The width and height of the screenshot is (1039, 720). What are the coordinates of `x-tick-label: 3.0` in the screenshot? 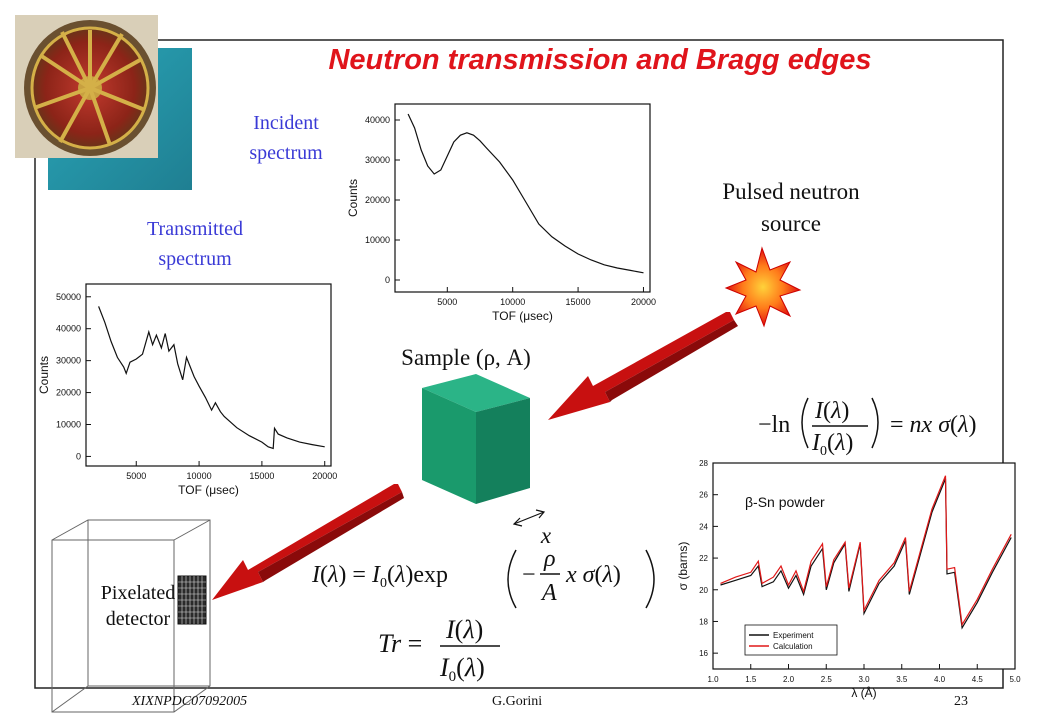 It's located at (864, 679).